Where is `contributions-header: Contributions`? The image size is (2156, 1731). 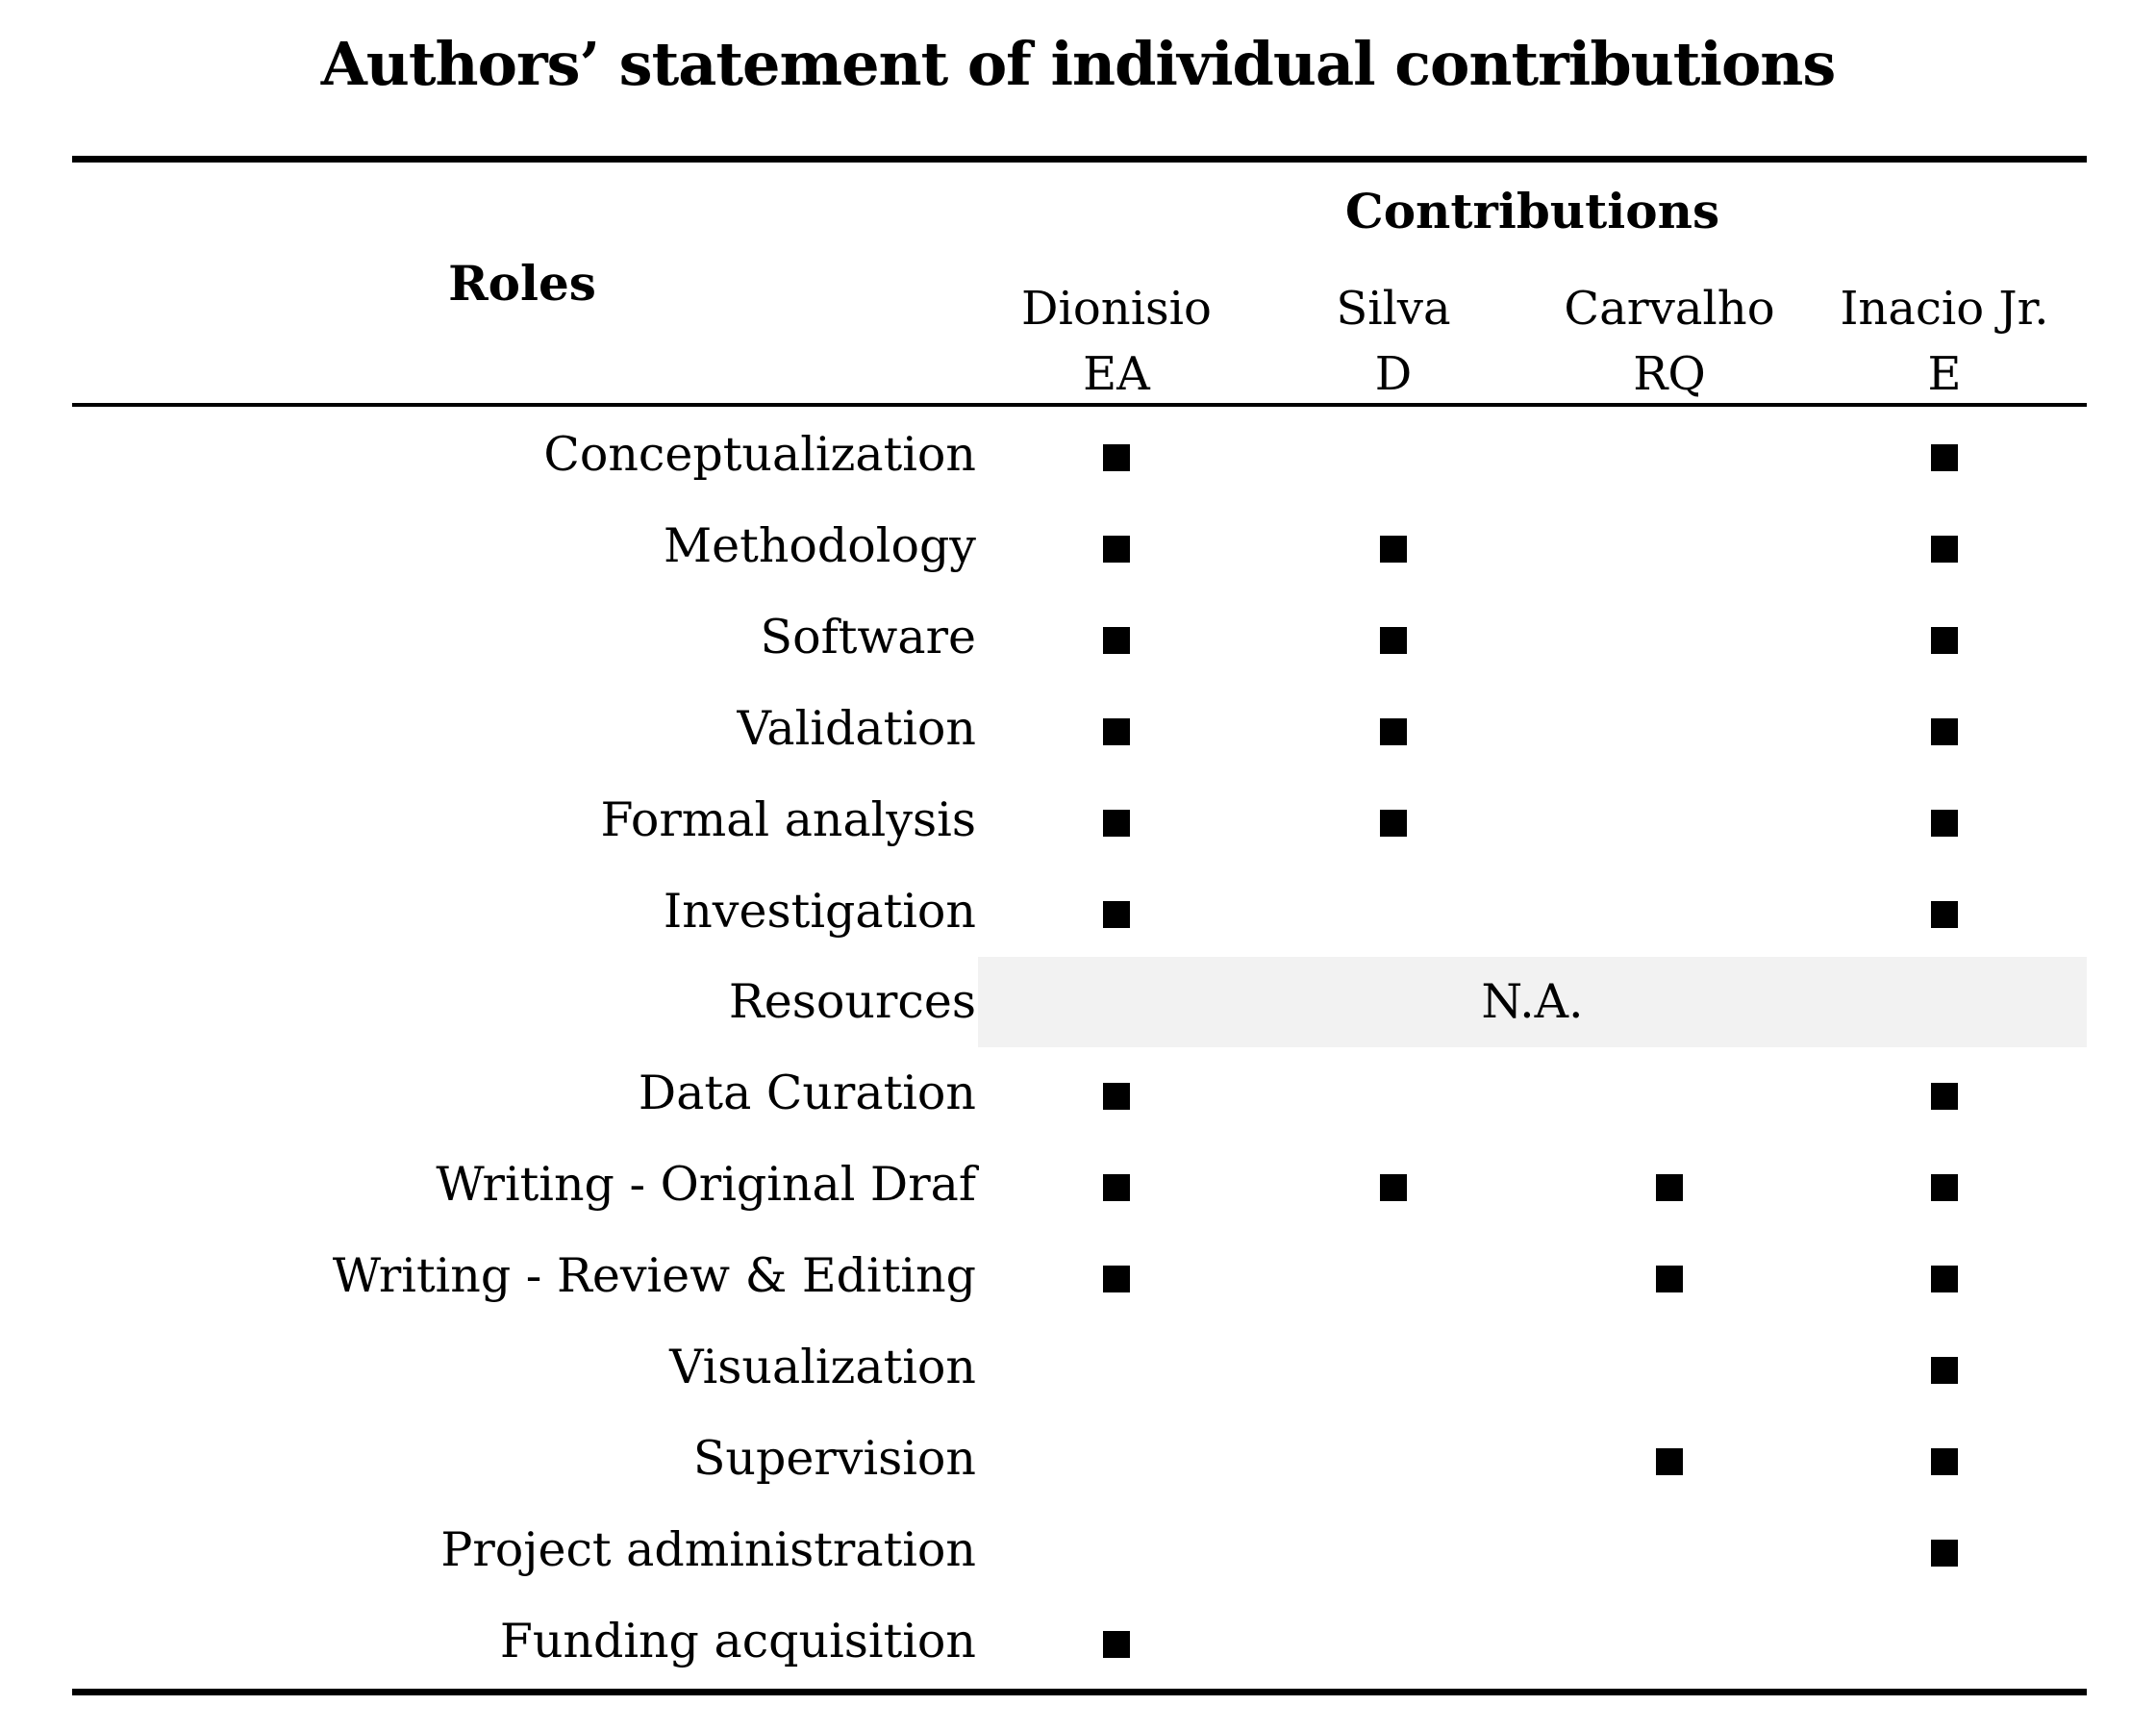
contributions-header: Contributions is located at coordinates (1532, 211).